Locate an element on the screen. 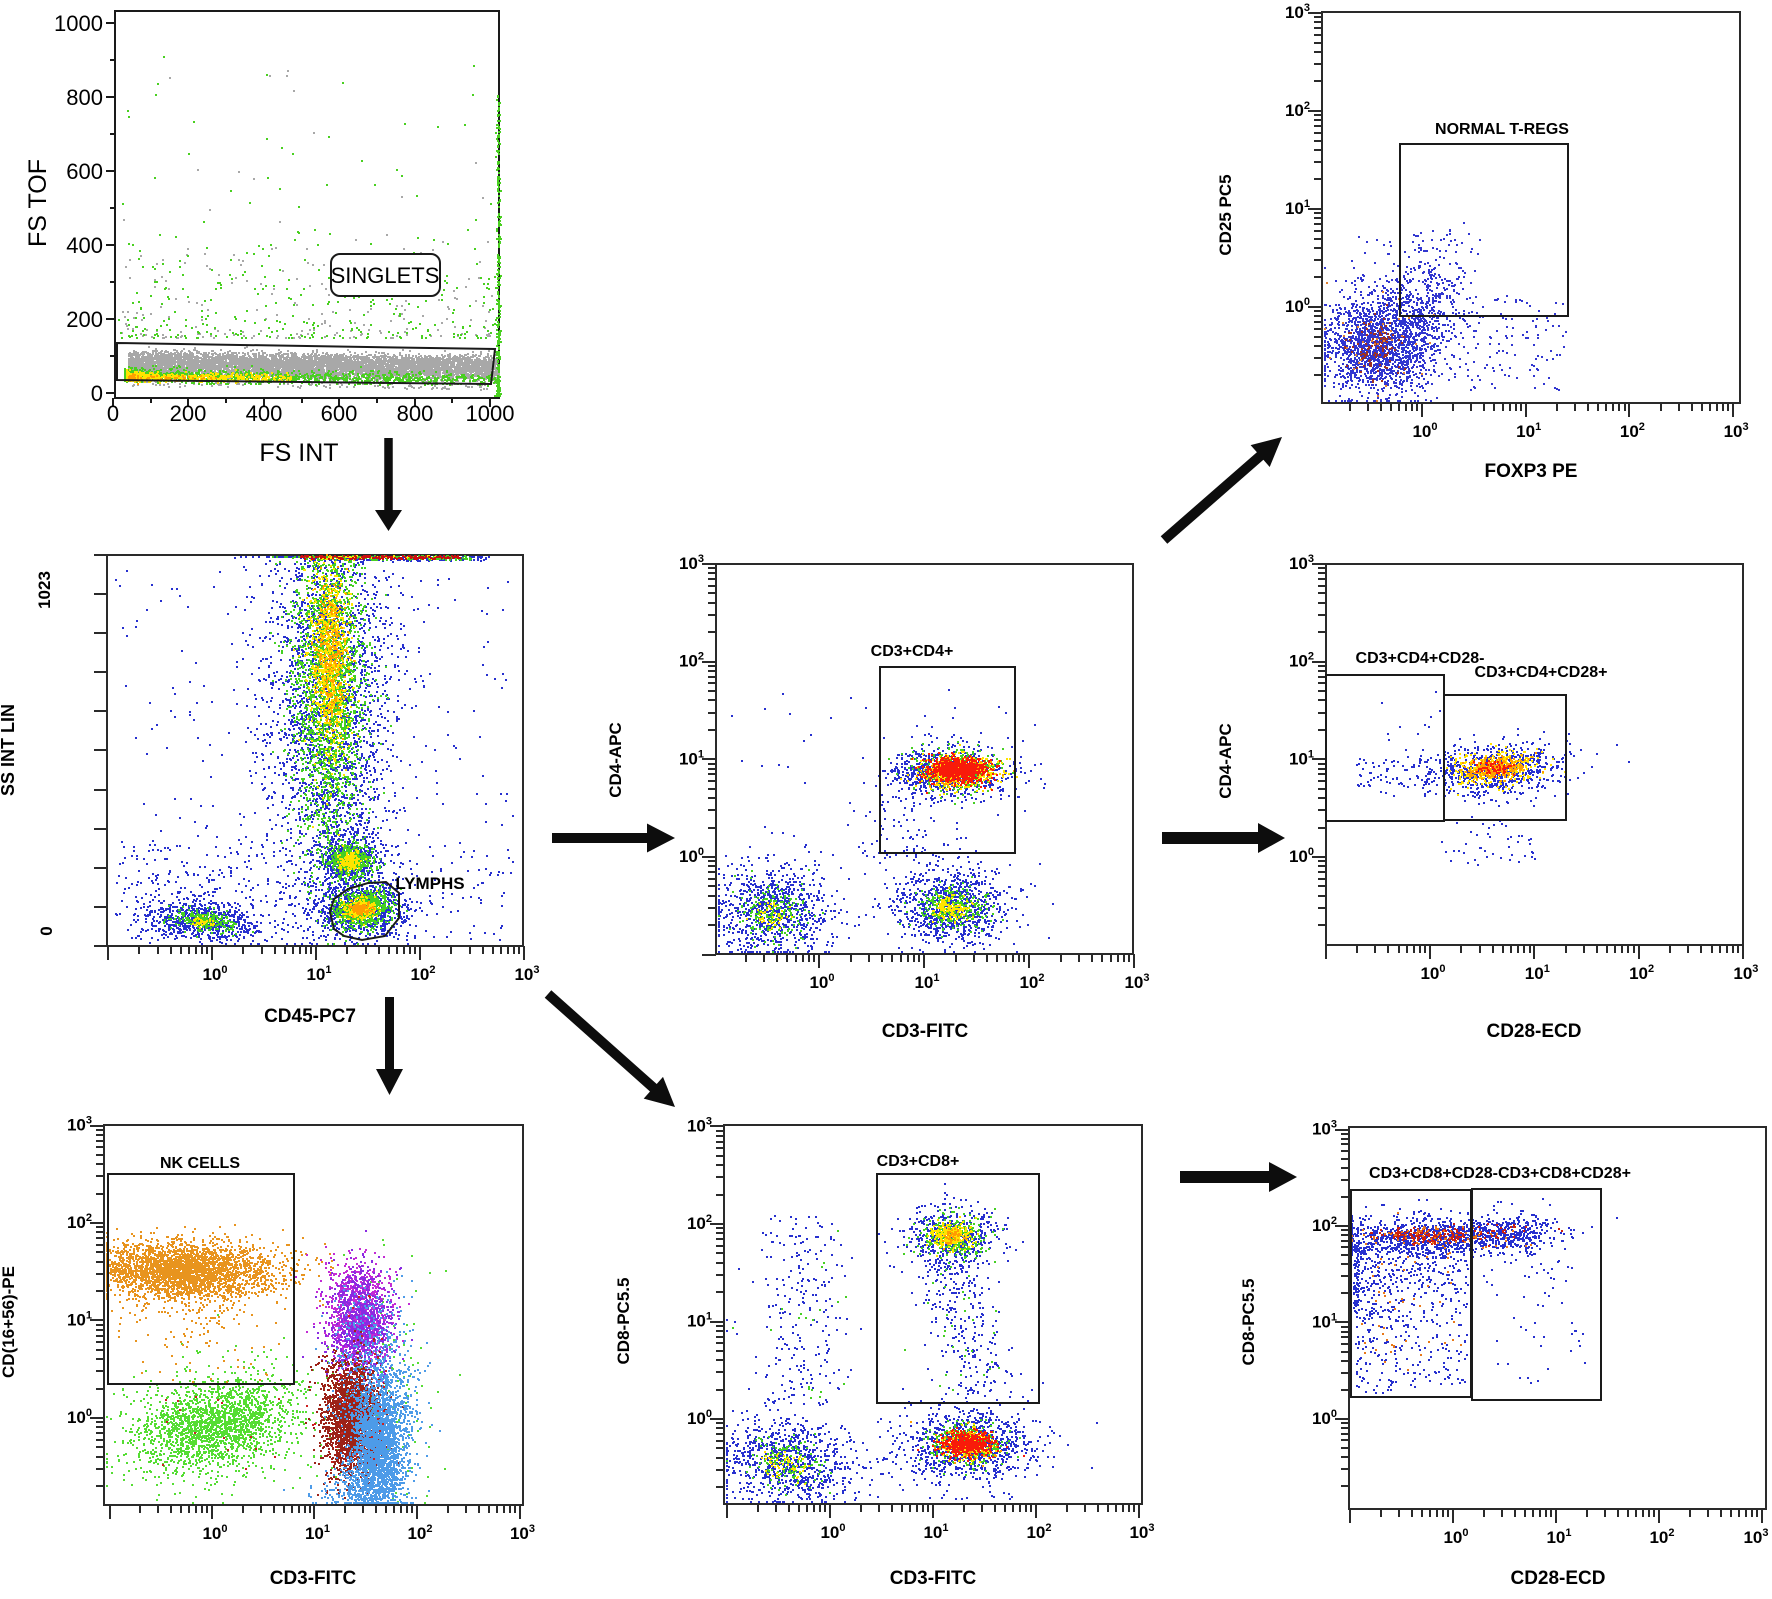 This screenshot has height=1599, width=1772. svg-text: SS INT LIN is located at coordinates (9, 750).